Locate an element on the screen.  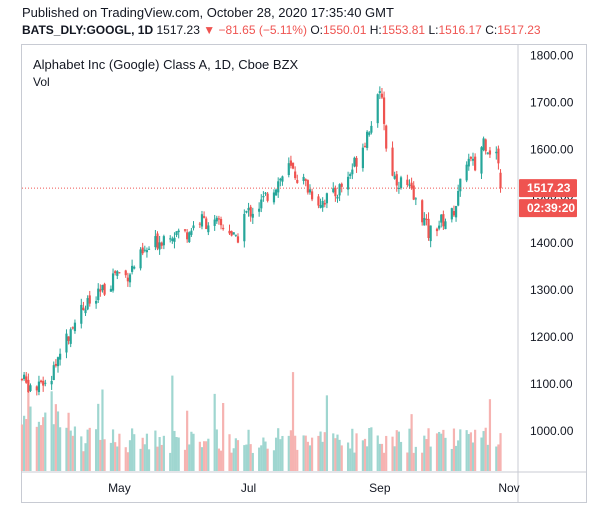
low-label: L: is located at coordinates (433, 30).